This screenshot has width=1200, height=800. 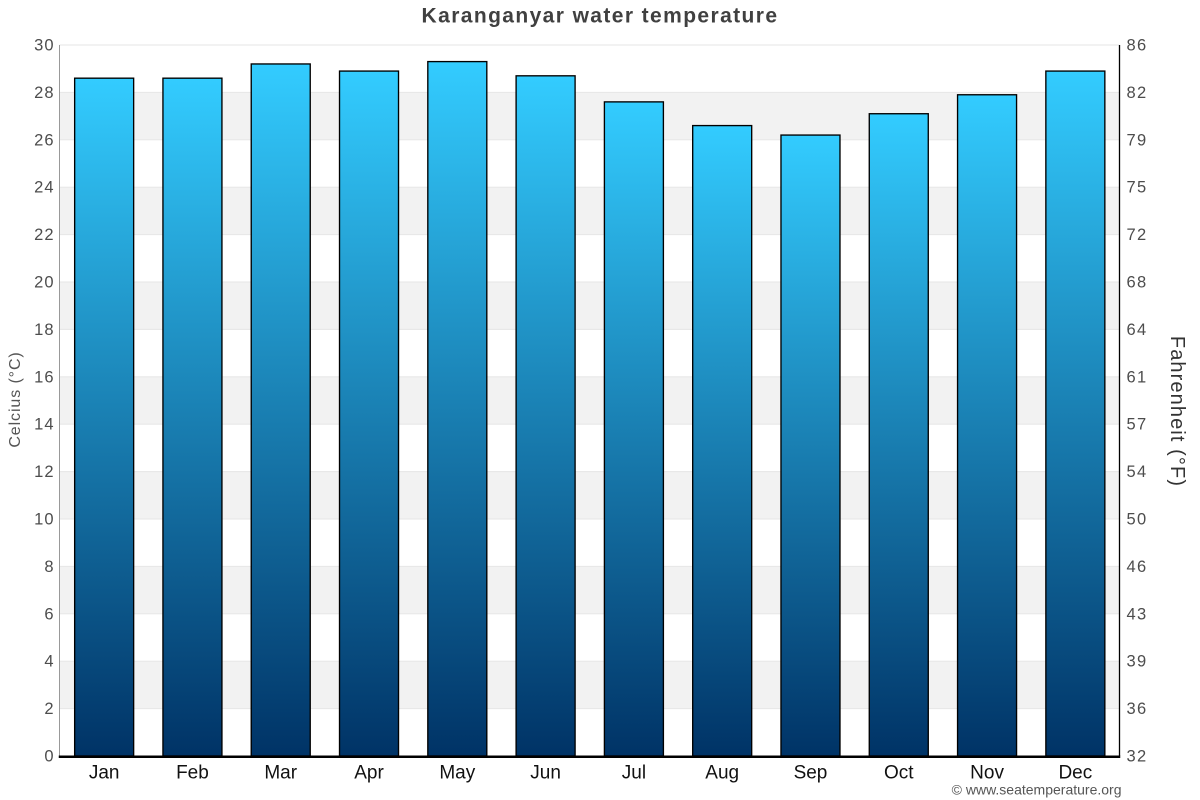 I want to click on svg-text: Jul, so click(x=634, y=773).